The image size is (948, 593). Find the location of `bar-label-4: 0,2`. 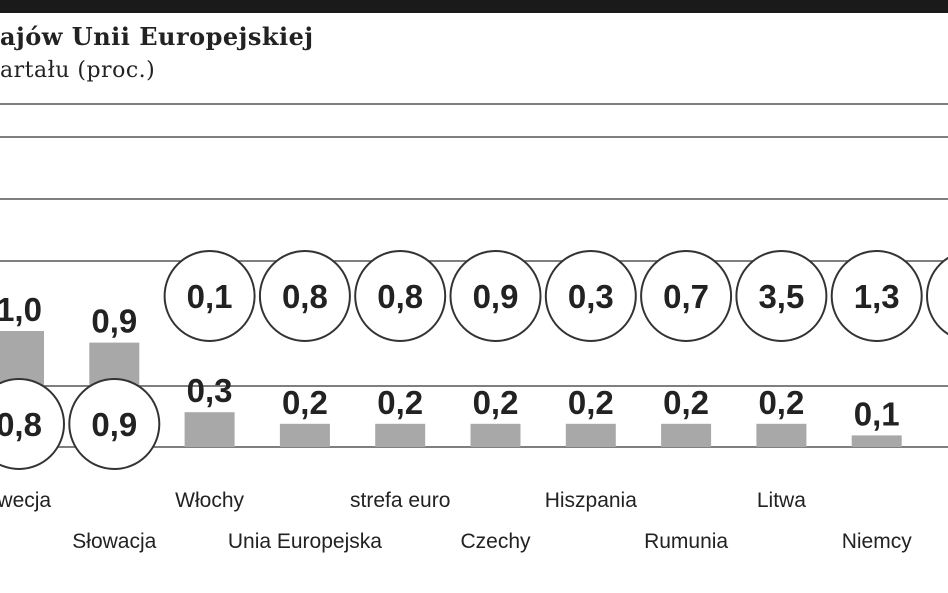

bar-label-4: 0,2 is located at coordinates (400, 402).